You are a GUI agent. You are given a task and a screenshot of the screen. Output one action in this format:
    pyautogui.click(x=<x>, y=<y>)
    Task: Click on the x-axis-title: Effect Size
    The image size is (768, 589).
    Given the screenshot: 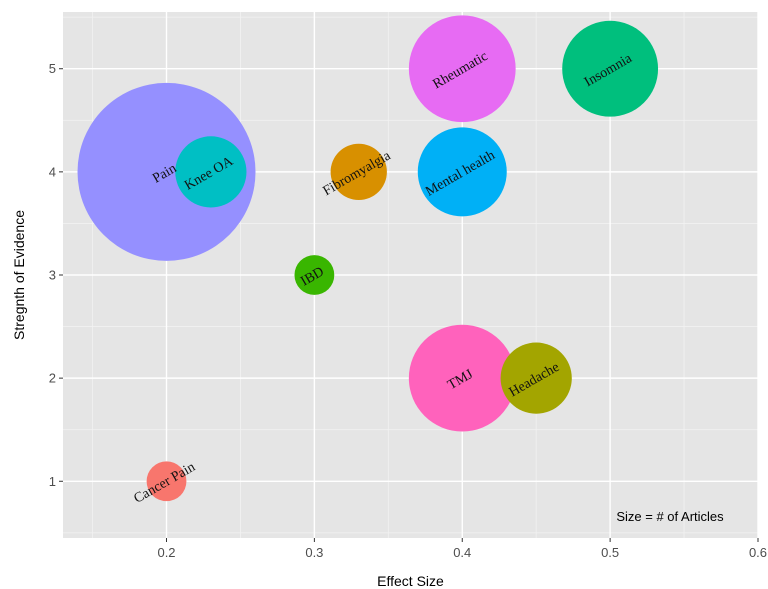 What is the action you would take?
    pyautogui.click(x=410, y=581)
    